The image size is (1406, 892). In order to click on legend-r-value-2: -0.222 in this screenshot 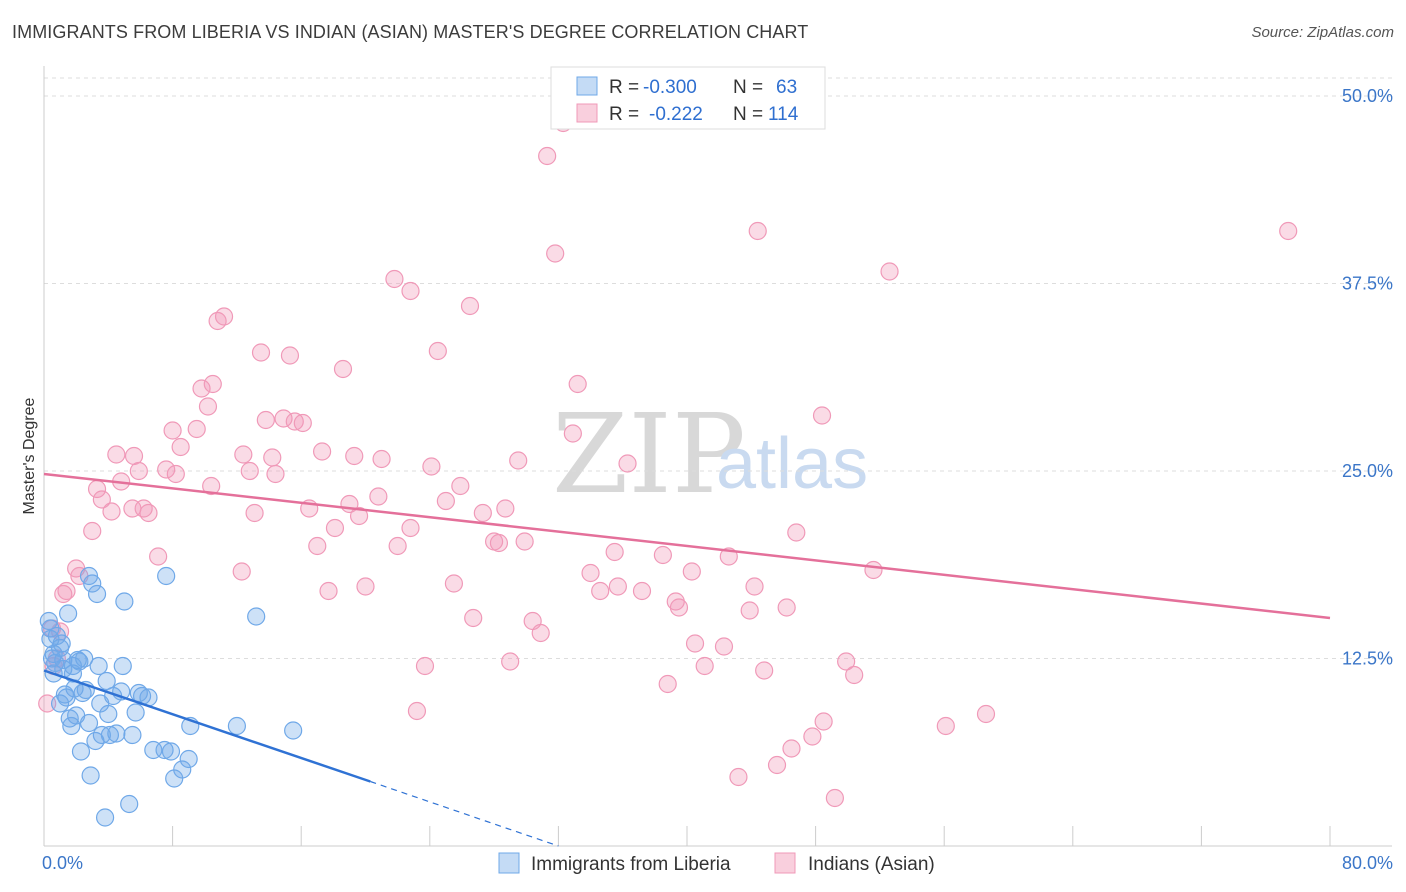, I will do `click(676, 114)`.